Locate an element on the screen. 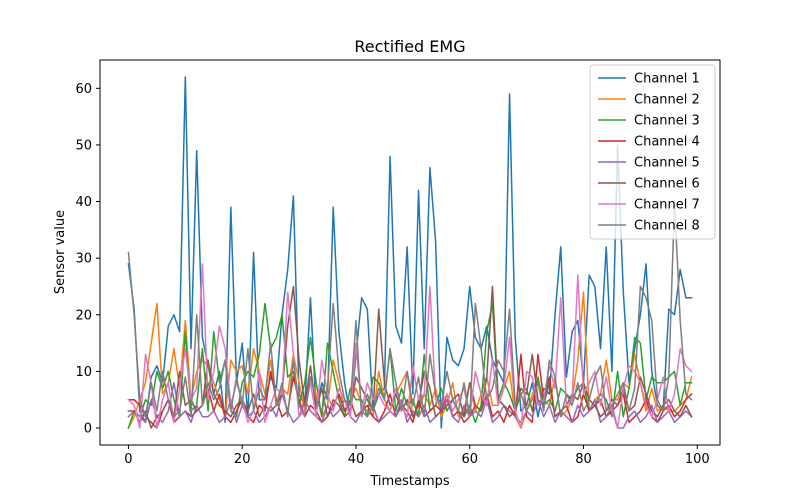 The width and height of the screenshot is (800, 500). legend-label-channel-1: Channel 1 is located at coordinates (667, 79).